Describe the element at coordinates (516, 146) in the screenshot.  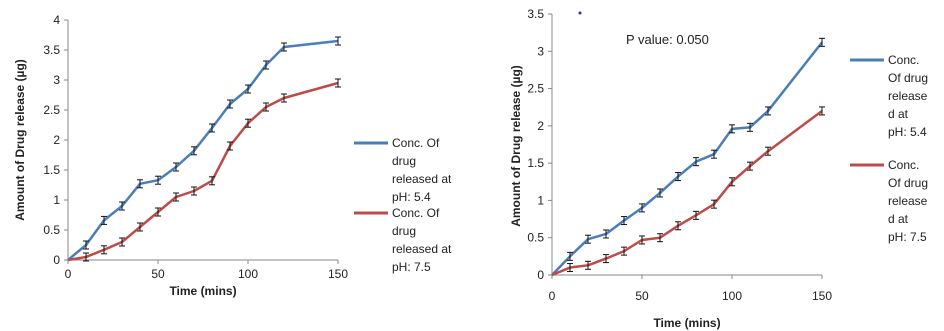
I see `chart-2-y-axis-label: Amount of Drug release (µg)` at that location.